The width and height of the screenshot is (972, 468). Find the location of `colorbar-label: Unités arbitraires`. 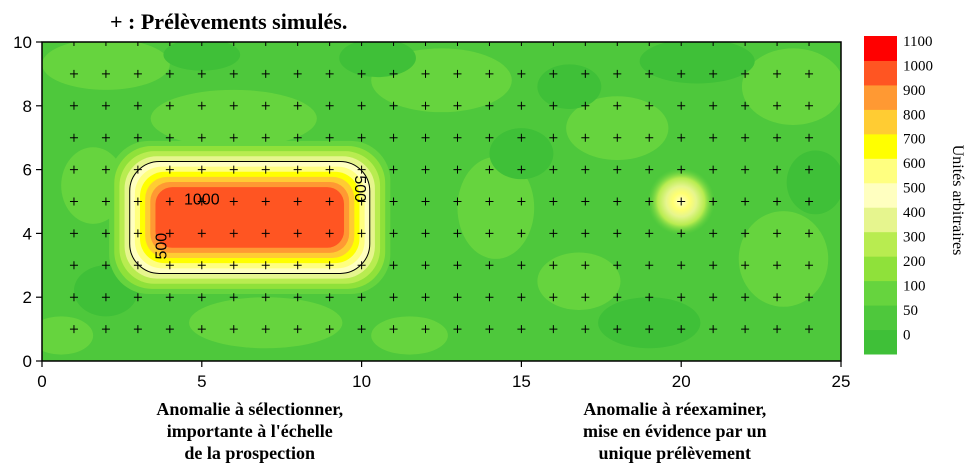

colorbar-label: Unités arbitraires is located at coordinates (957, 200).